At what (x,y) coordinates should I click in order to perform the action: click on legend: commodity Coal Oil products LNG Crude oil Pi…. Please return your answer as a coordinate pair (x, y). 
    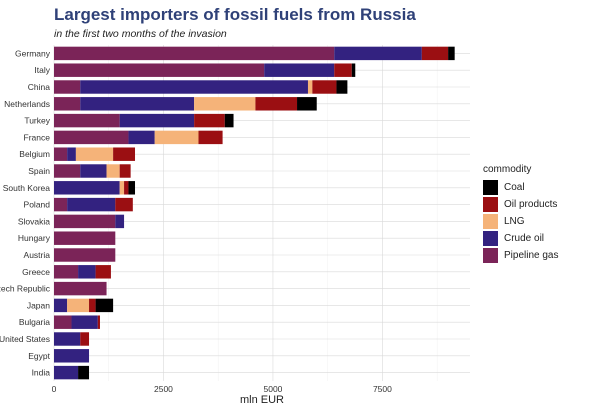
    Looking at the image, I should click on (520, 214).